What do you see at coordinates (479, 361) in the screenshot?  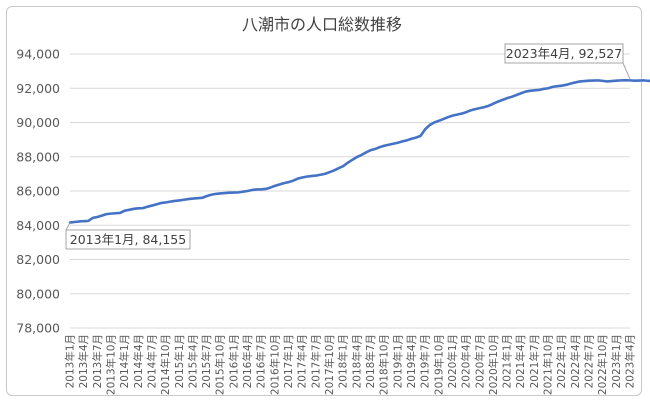 I see `x-tick-label: 2020年7月` at bounding box center [479, 361].